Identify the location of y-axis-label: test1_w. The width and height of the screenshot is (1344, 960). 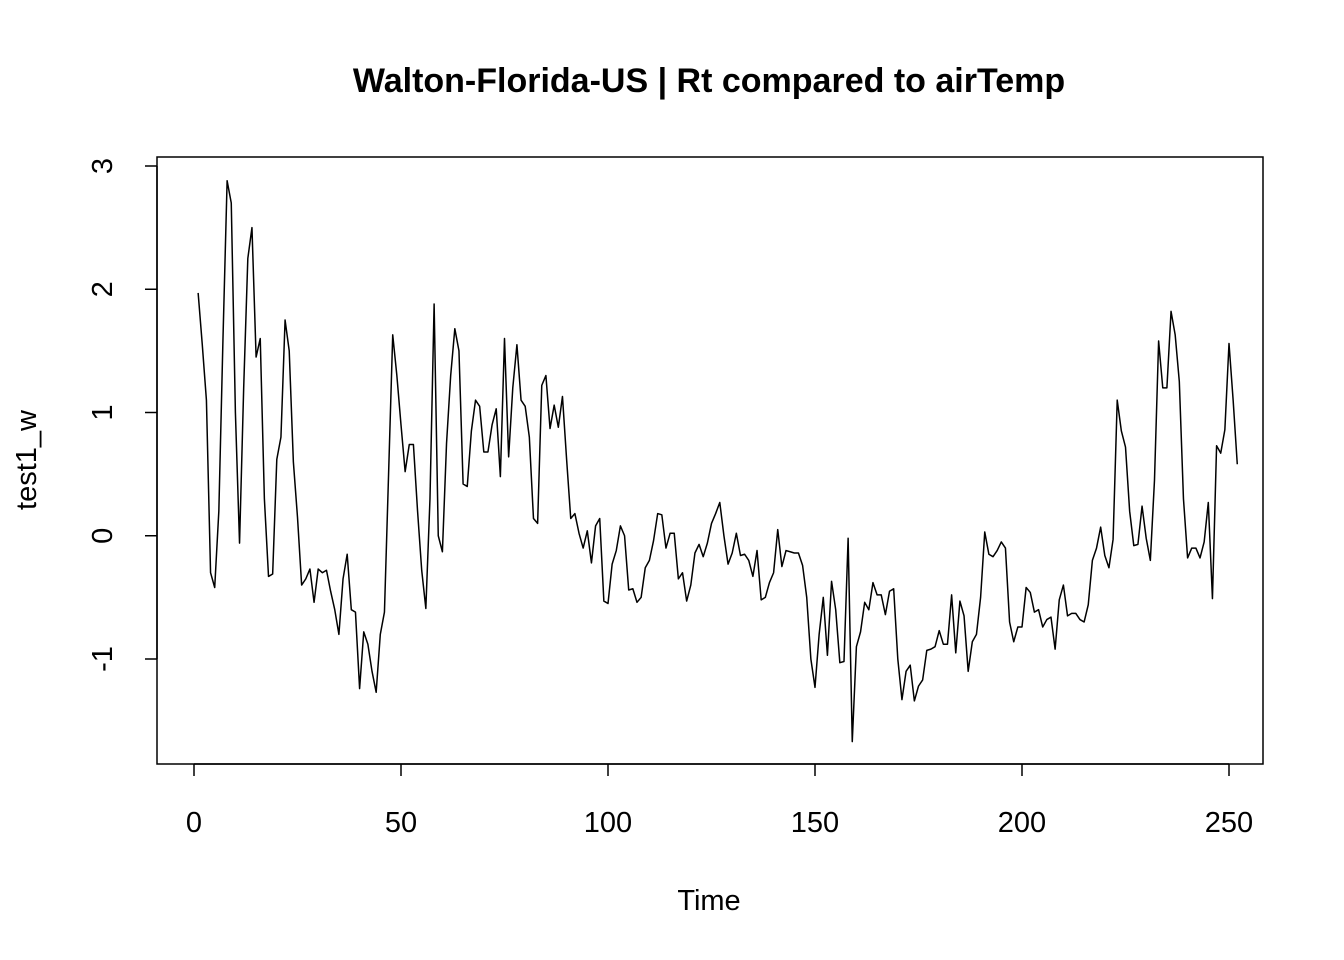
(27, 459).